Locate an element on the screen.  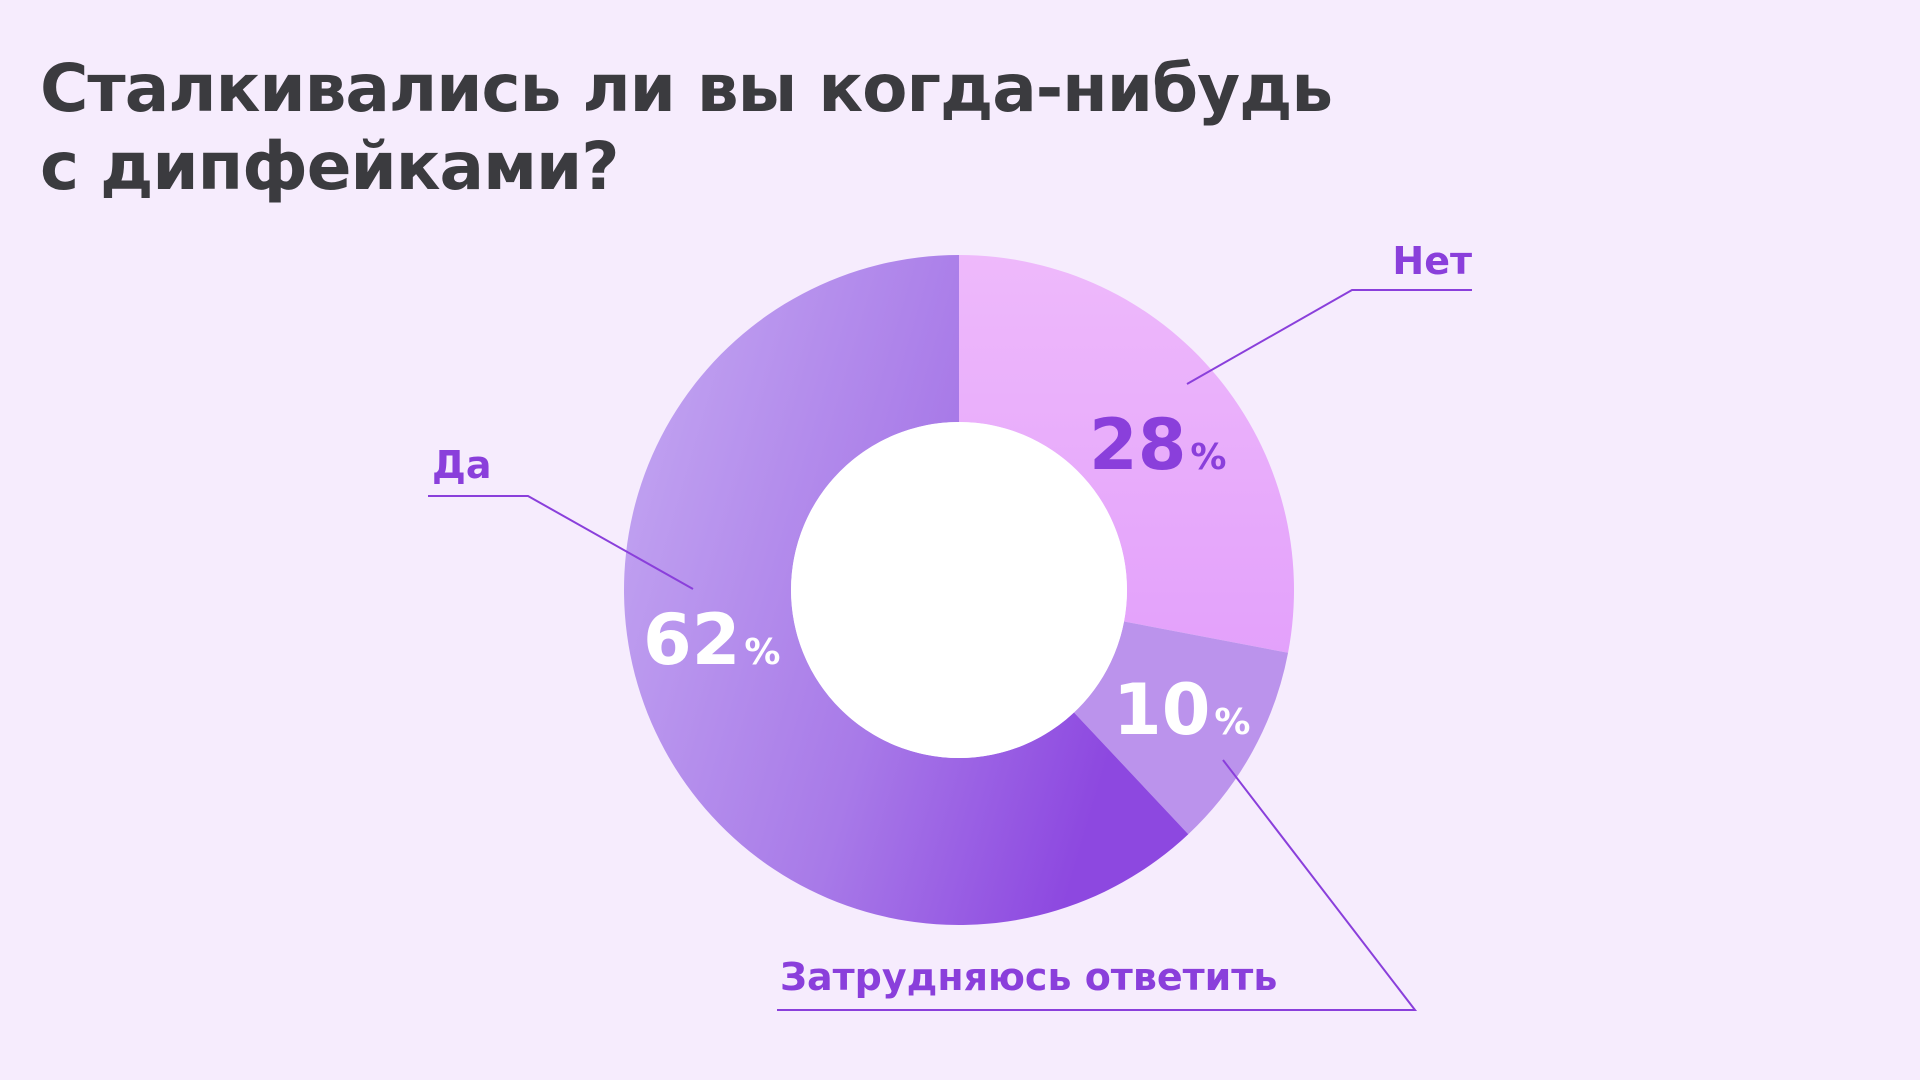
label-ne-znayu: Затрудняюсь ответить is located at coordinates (1028, 977).